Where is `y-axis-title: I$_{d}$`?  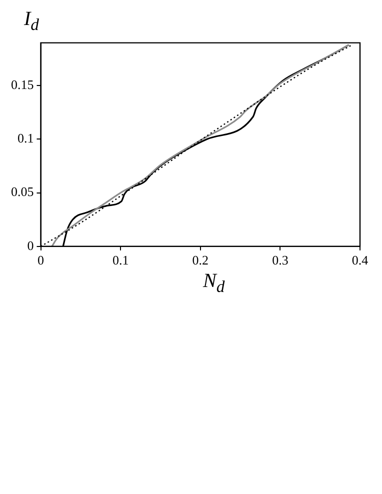 y-axis-title: I$_{d}$ is located at coordinates (31, 21).